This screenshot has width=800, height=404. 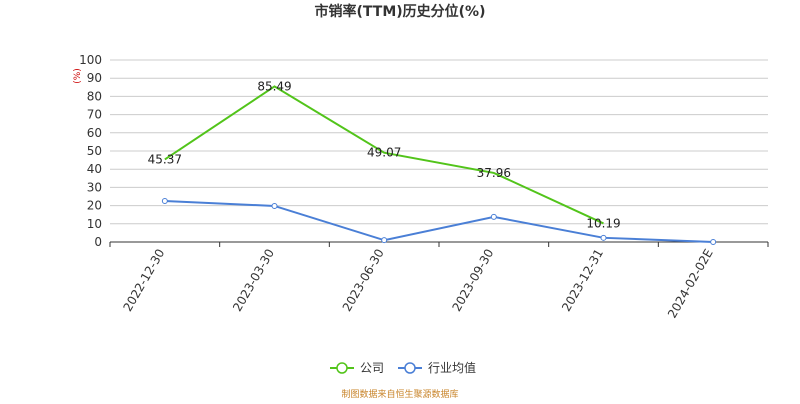 I want to click on legend-label: 行业均值, so click(x=452, y=367).